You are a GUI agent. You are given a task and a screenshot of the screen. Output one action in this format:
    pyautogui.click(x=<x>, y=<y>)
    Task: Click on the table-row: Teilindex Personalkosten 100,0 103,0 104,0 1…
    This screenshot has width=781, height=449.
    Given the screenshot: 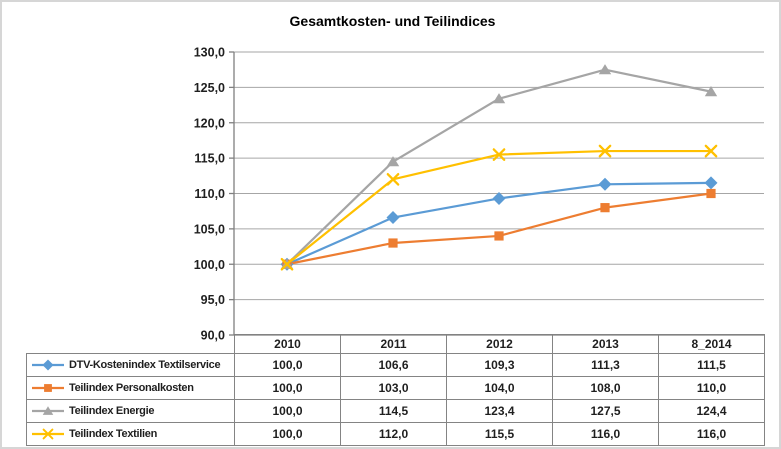 What is the action you would take?
    pyautogui.click(x=395, y=388)
    